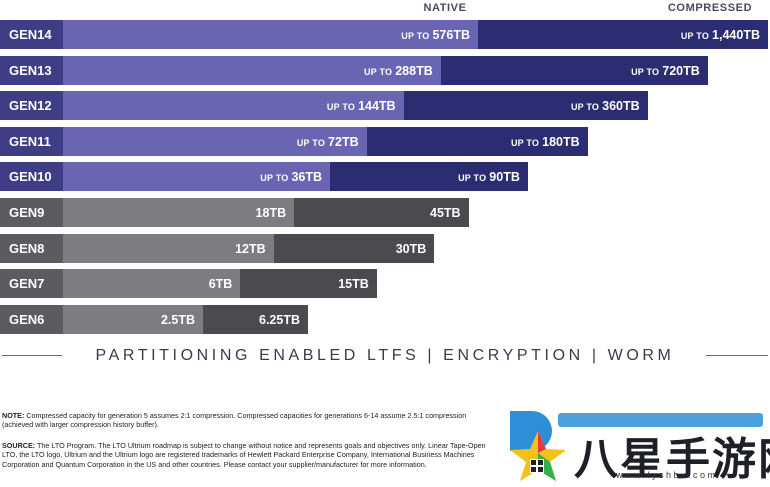 The width and height of the screenshot is (770, 487). What do you see at coordinates (681, 70) in the screenshot?
I see `compressed-capacity-bar-value: 720TB` at bounding box center [681, 70].